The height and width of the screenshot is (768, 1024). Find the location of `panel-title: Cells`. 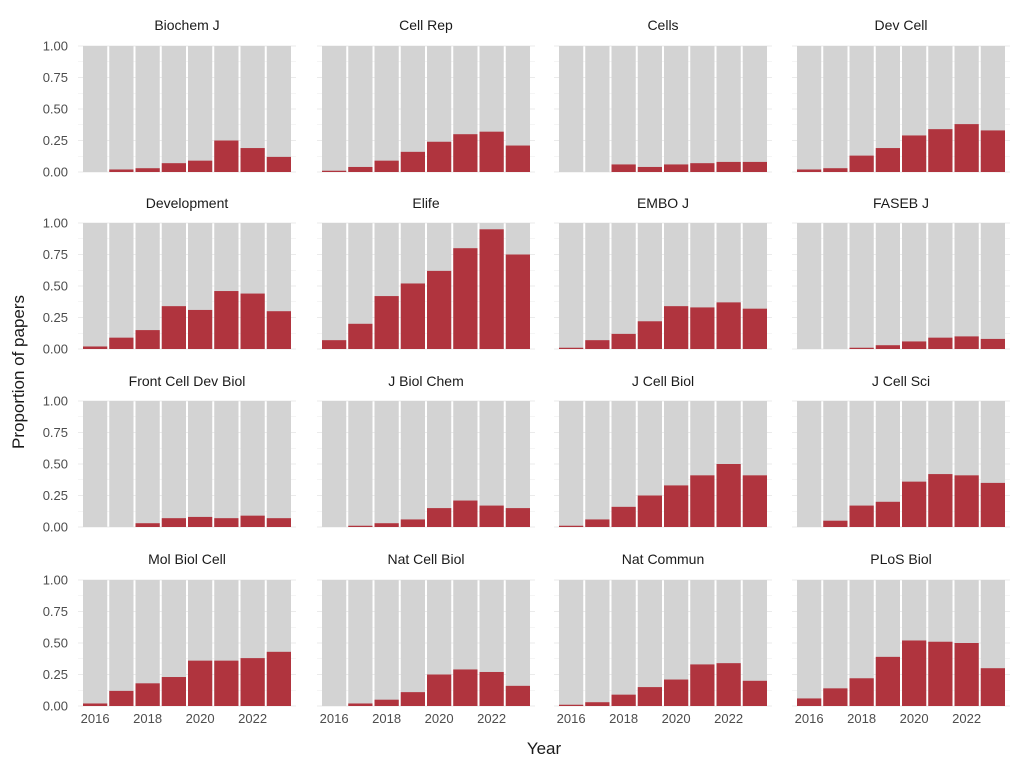

panel-title: Cells is located at coordinates (662, 25).